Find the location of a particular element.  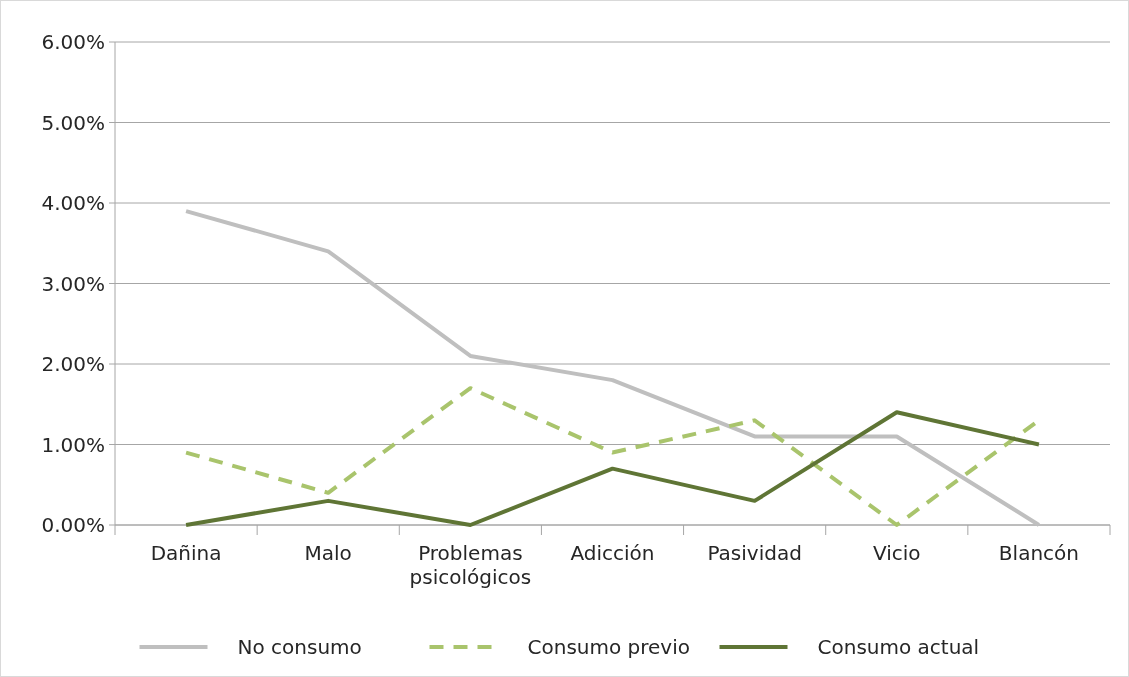

x-tick-label: Problemas psicológicos is located at coordinates (470, 565).